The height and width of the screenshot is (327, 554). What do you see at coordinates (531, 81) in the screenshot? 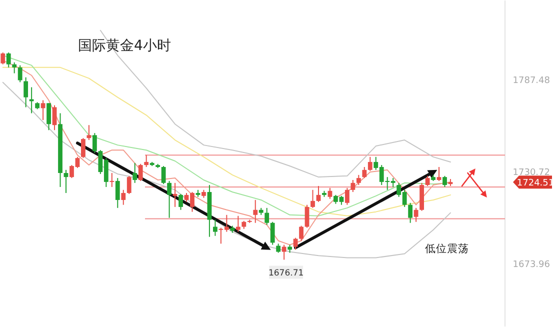
I see `y-tick-label: 1787.48` at bounding box center [531, 81].